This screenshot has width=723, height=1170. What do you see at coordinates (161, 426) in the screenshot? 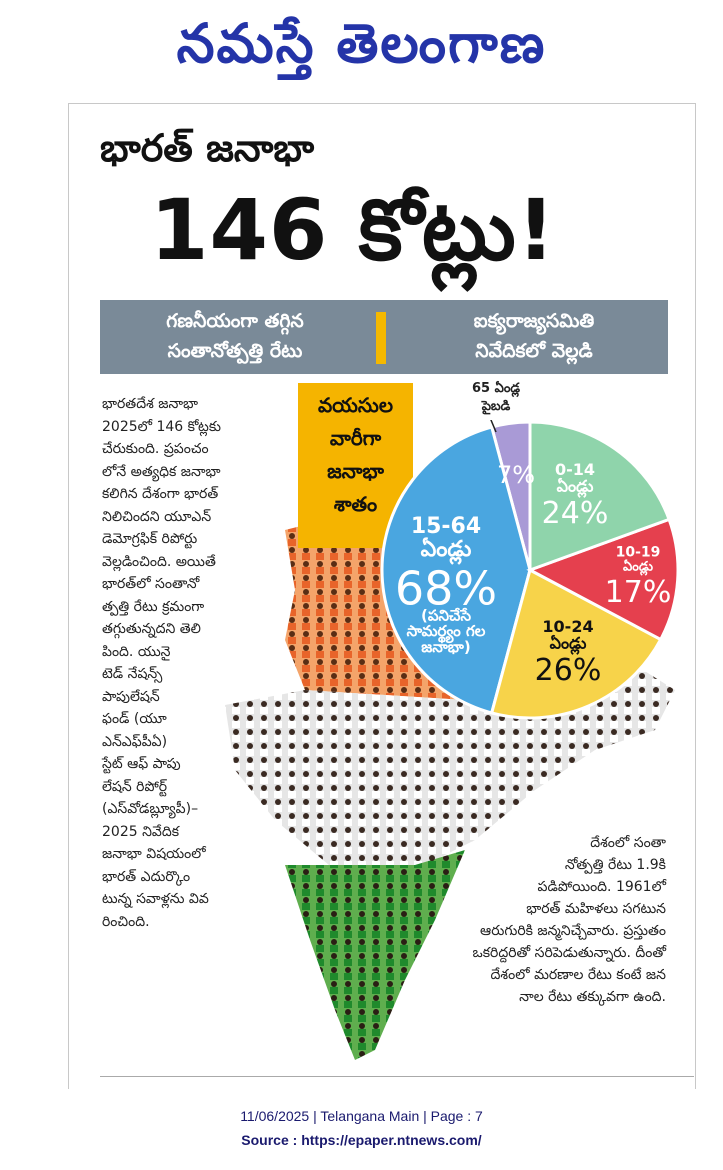
I see `body-left-line: 2025లో 146 కోట్లకు` at bounding box center [161, 426].